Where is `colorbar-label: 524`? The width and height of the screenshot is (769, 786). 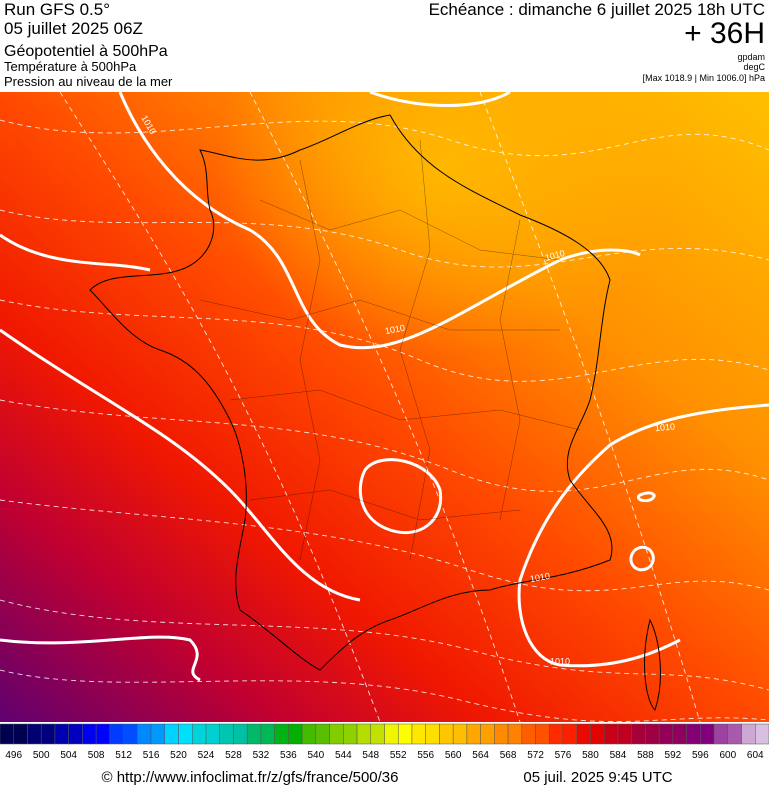 colorbar-label: 524 is located at coordinates (206, 755).